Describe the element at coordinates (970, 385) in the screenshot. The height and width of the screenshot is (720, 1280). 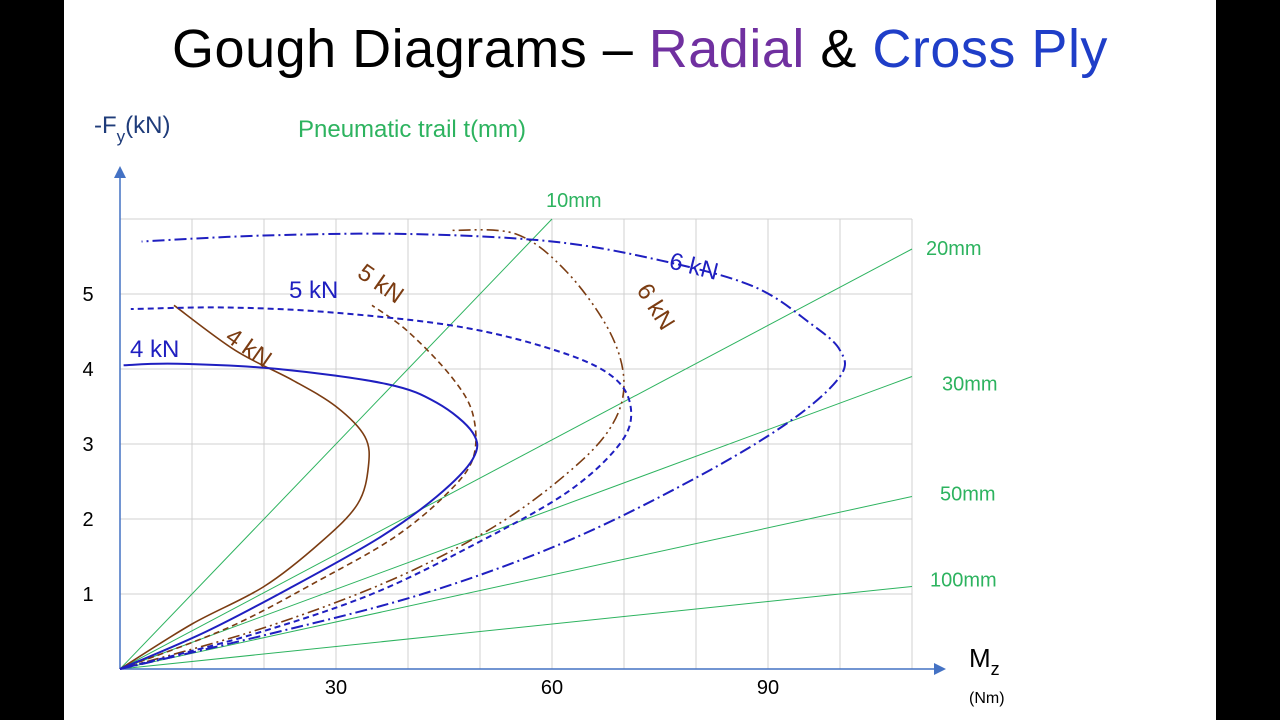
I see `trail-line-label: 30mm` at that location.